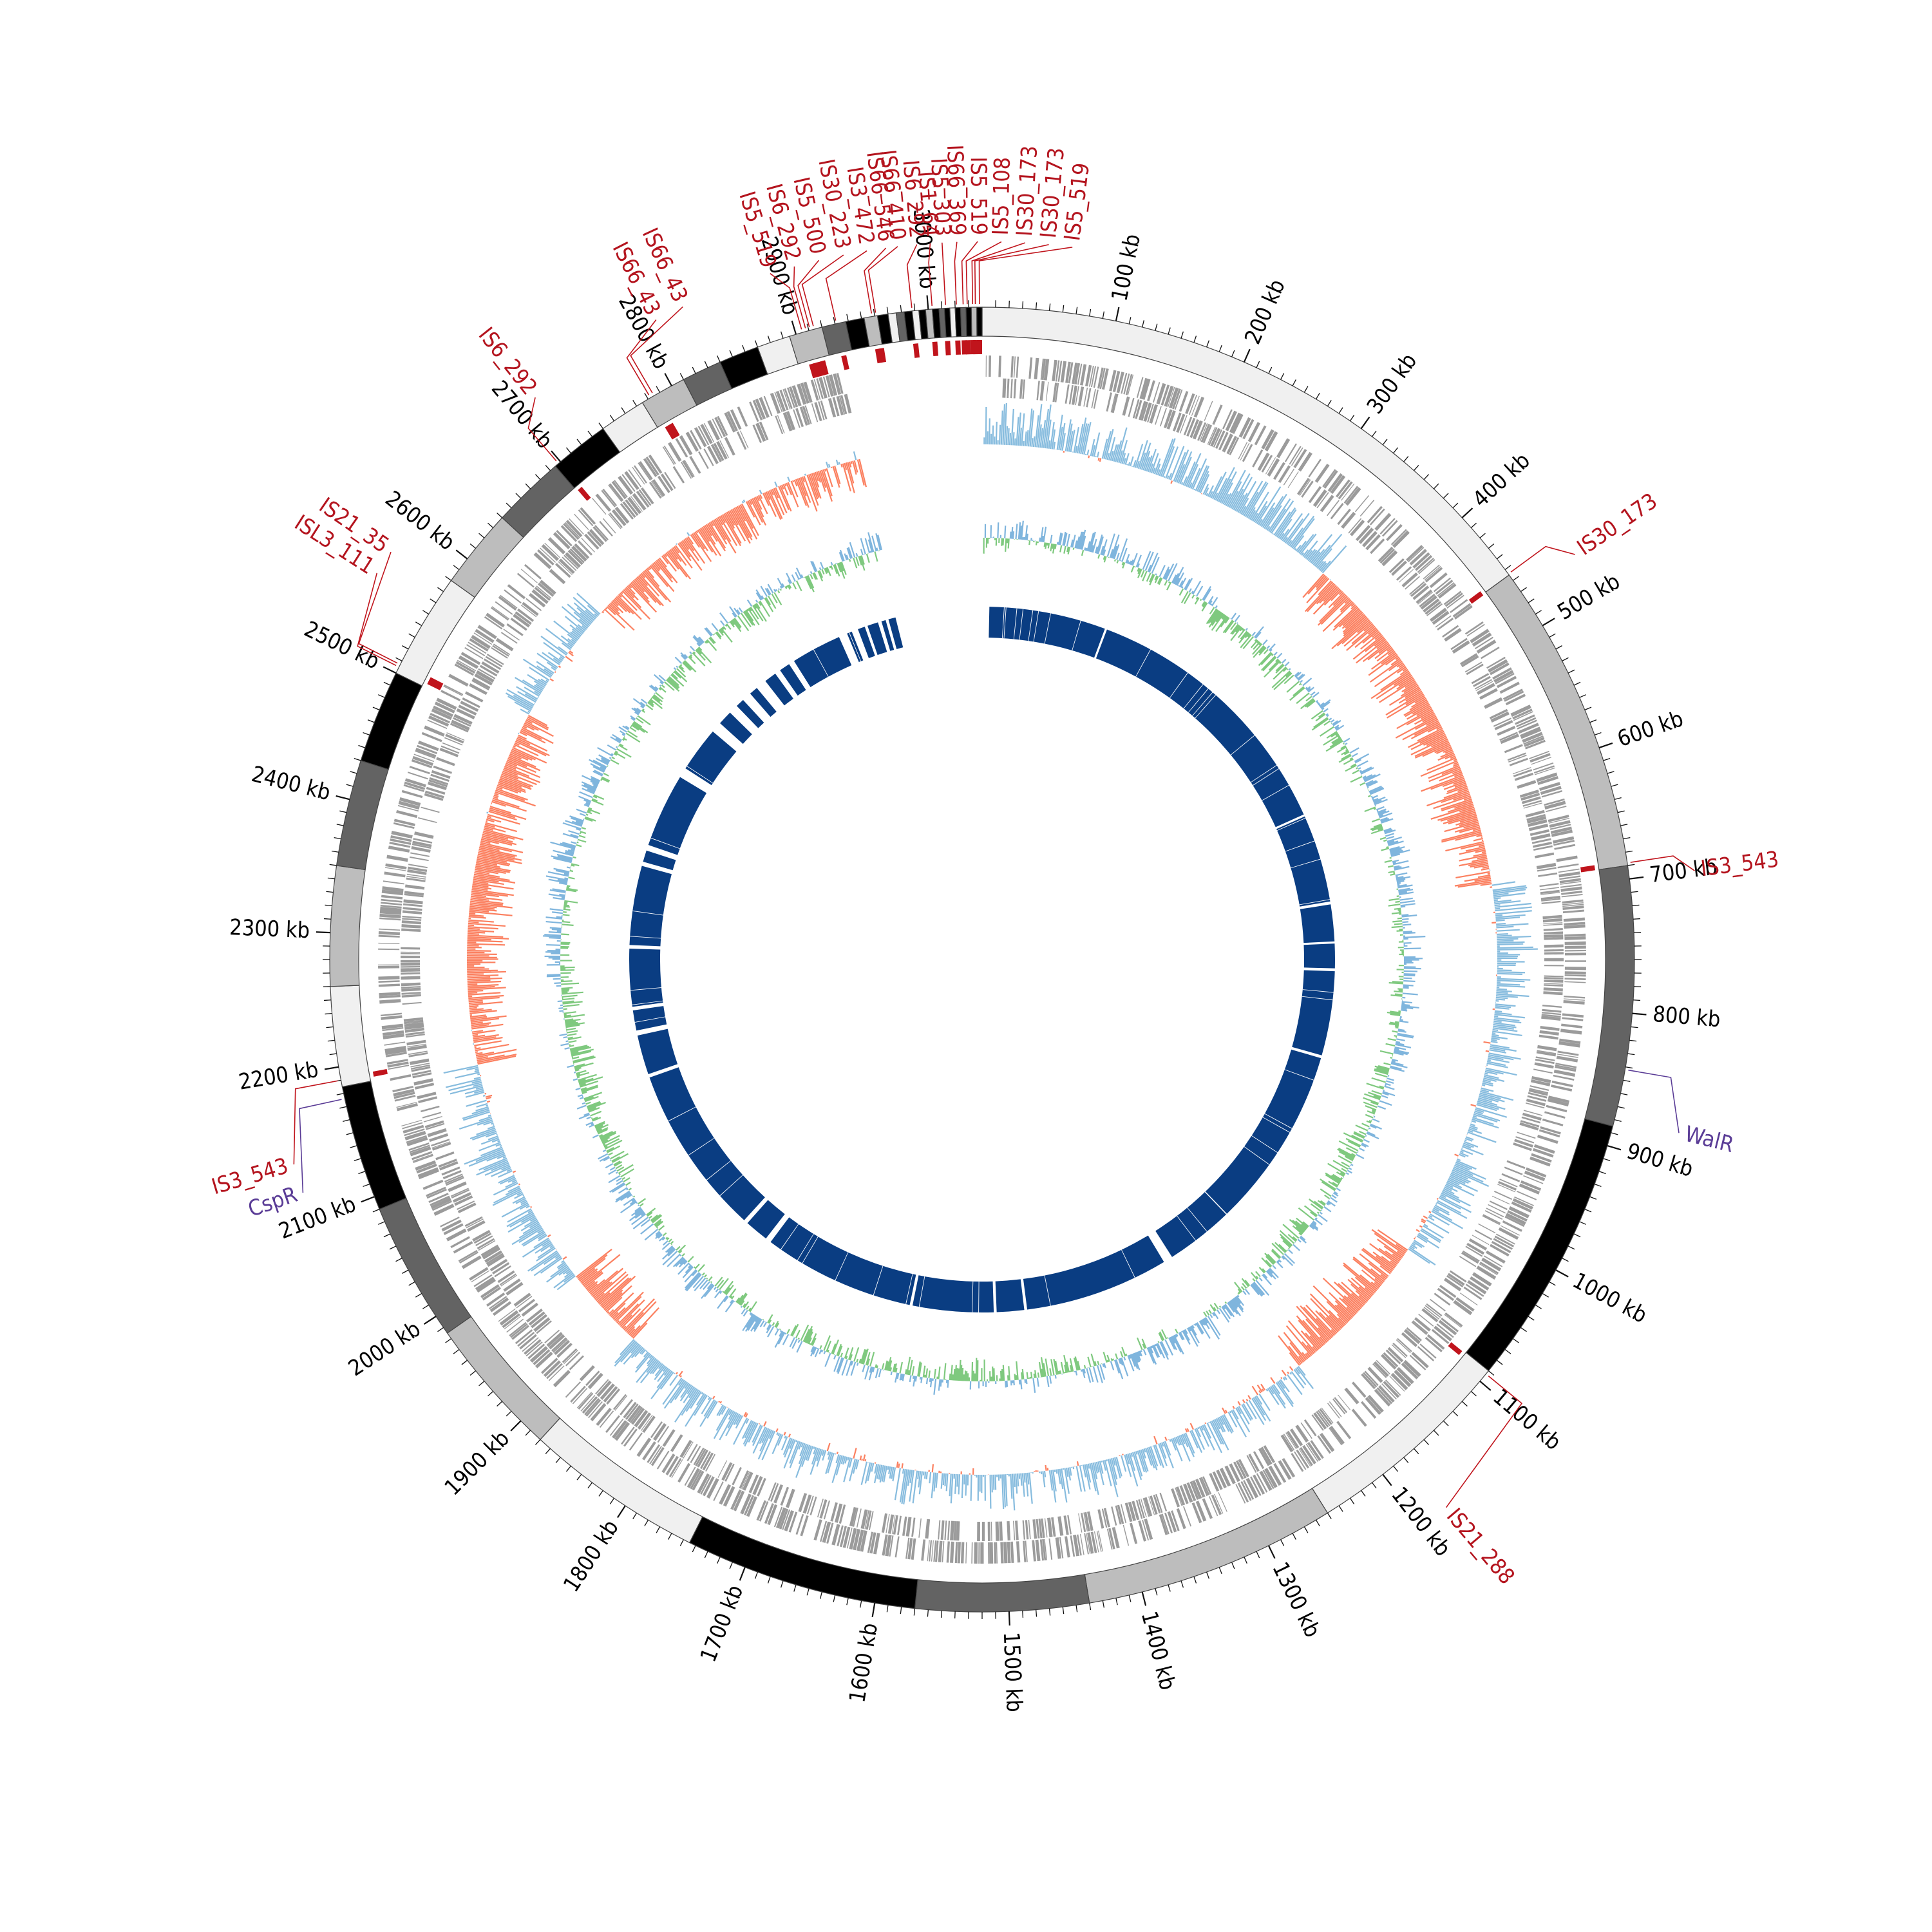 The image size is (1932, 1932). What do you see at coordinates (1589, 597) in the screenshot?
I see `position-tick-label: 500 kb` at bounding box center [1589, 597].